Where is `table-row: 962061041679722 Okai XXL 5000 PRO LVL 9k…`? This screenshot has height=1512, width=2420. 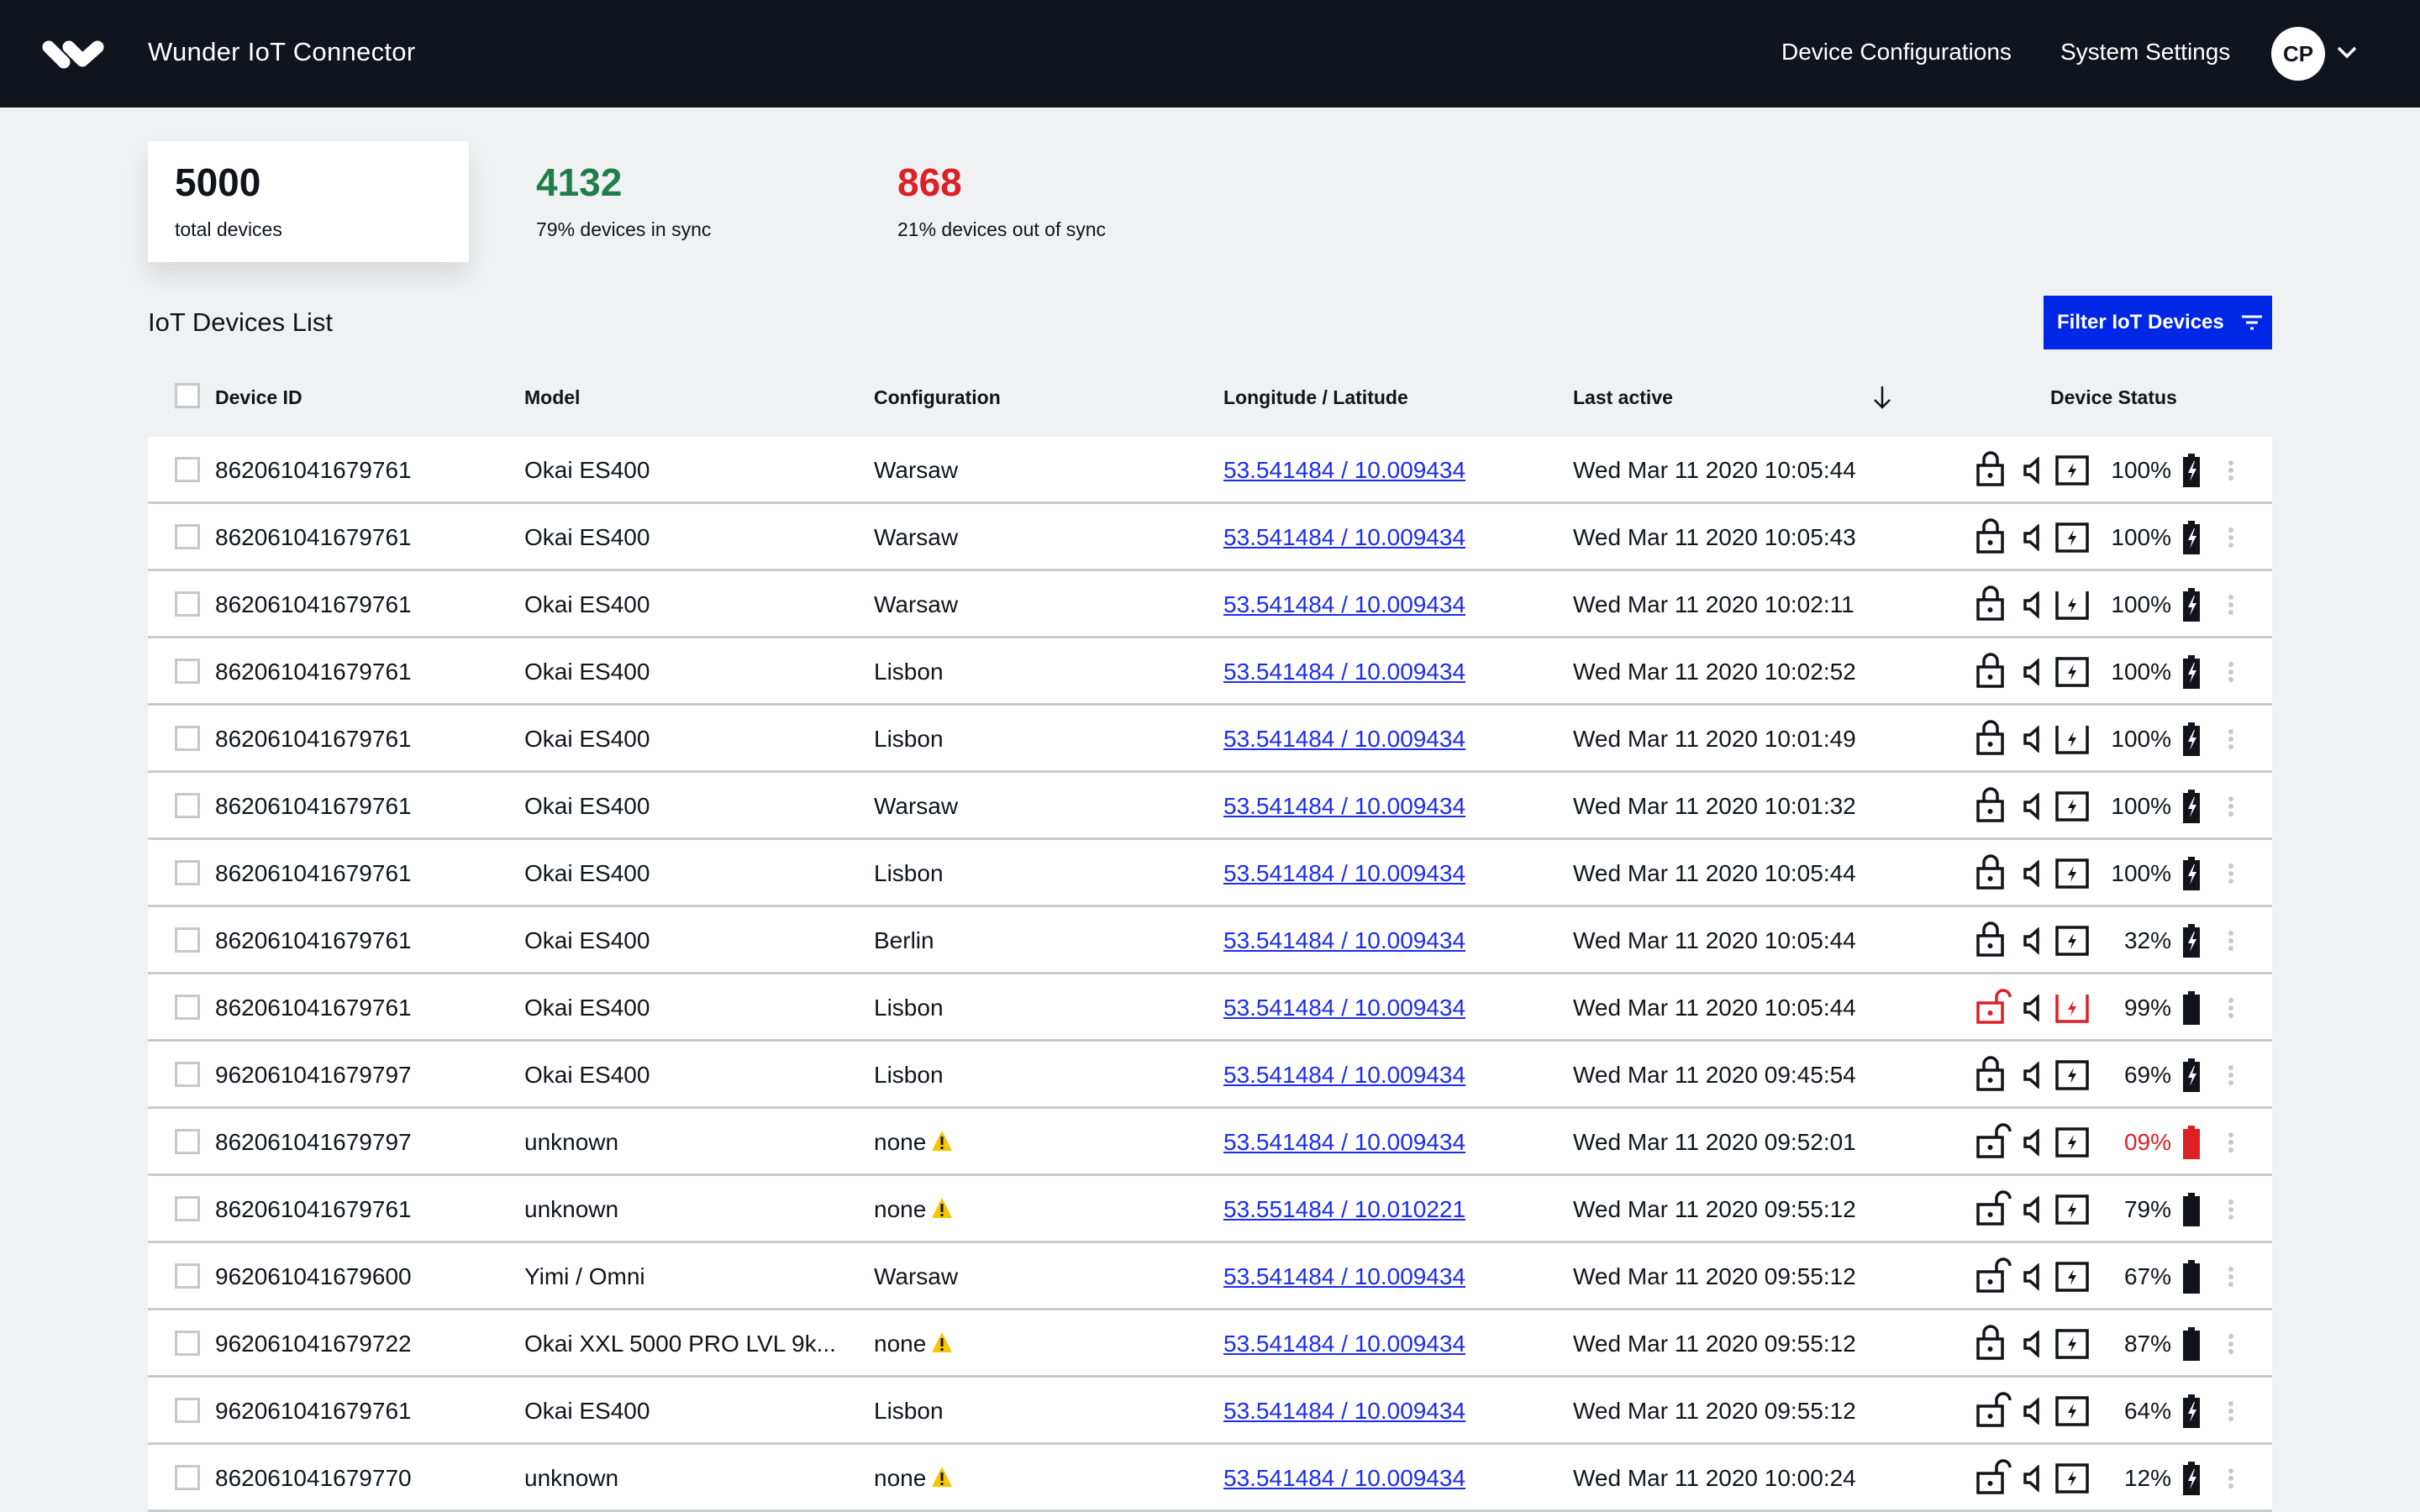
table-row: 962061041679722 Okai XXL 5000 PRO LVL 9k… is located at coordinates (1210, 1344).